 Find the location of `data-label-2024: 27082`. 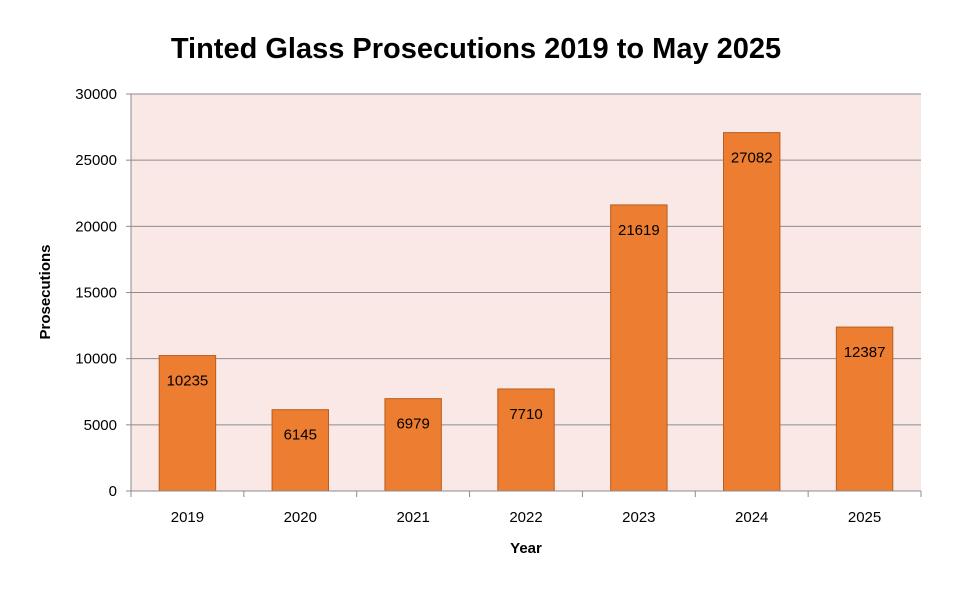

data-label-2024: 27082 is located at coordinates (752, 158).